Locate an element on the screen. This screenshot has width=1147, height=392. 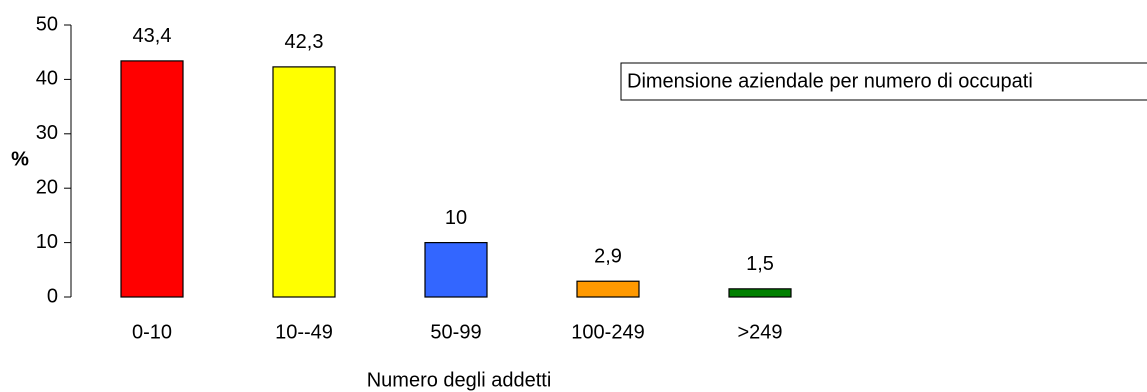
y-tick-label: 40 is located at coordinates (47, 79).